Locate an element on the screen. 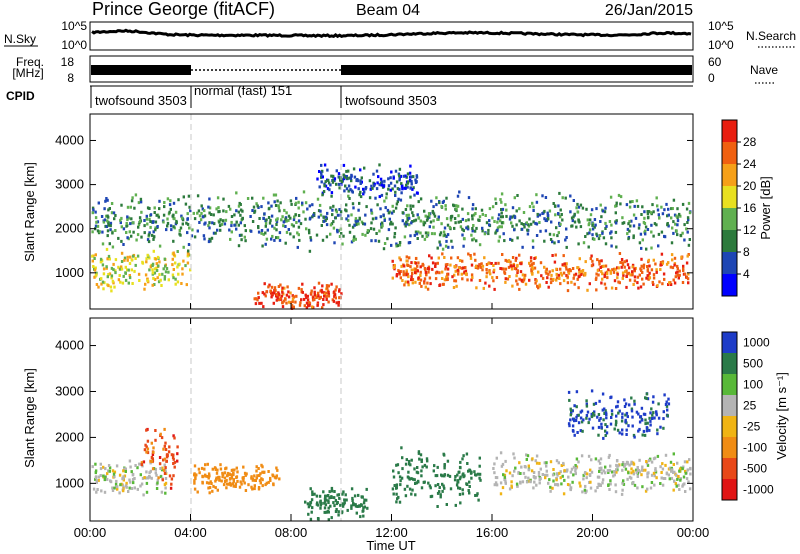  freq-strip: Freq. [MHz] 18 8 60 0 Nave is located at coordinates (395, 70).